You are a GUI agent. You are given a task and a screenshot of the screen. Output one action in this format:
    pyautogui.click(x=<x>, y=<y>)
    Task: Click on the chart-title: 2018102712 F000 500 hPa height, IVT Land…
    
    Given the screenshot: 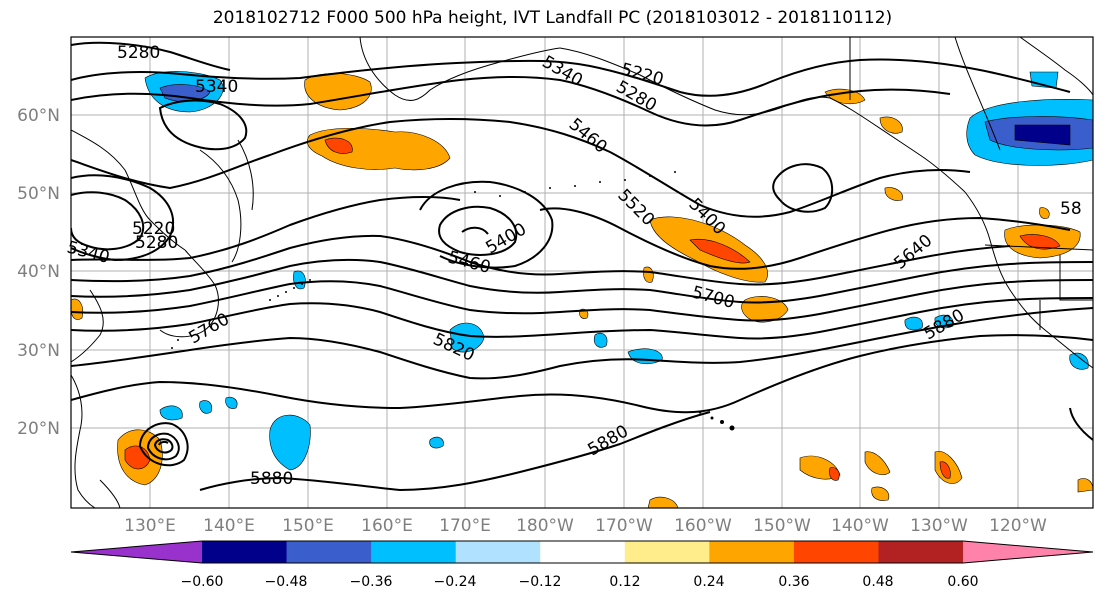 What is the action you would take?
    pyautogui.click(x=552, y=18)
    